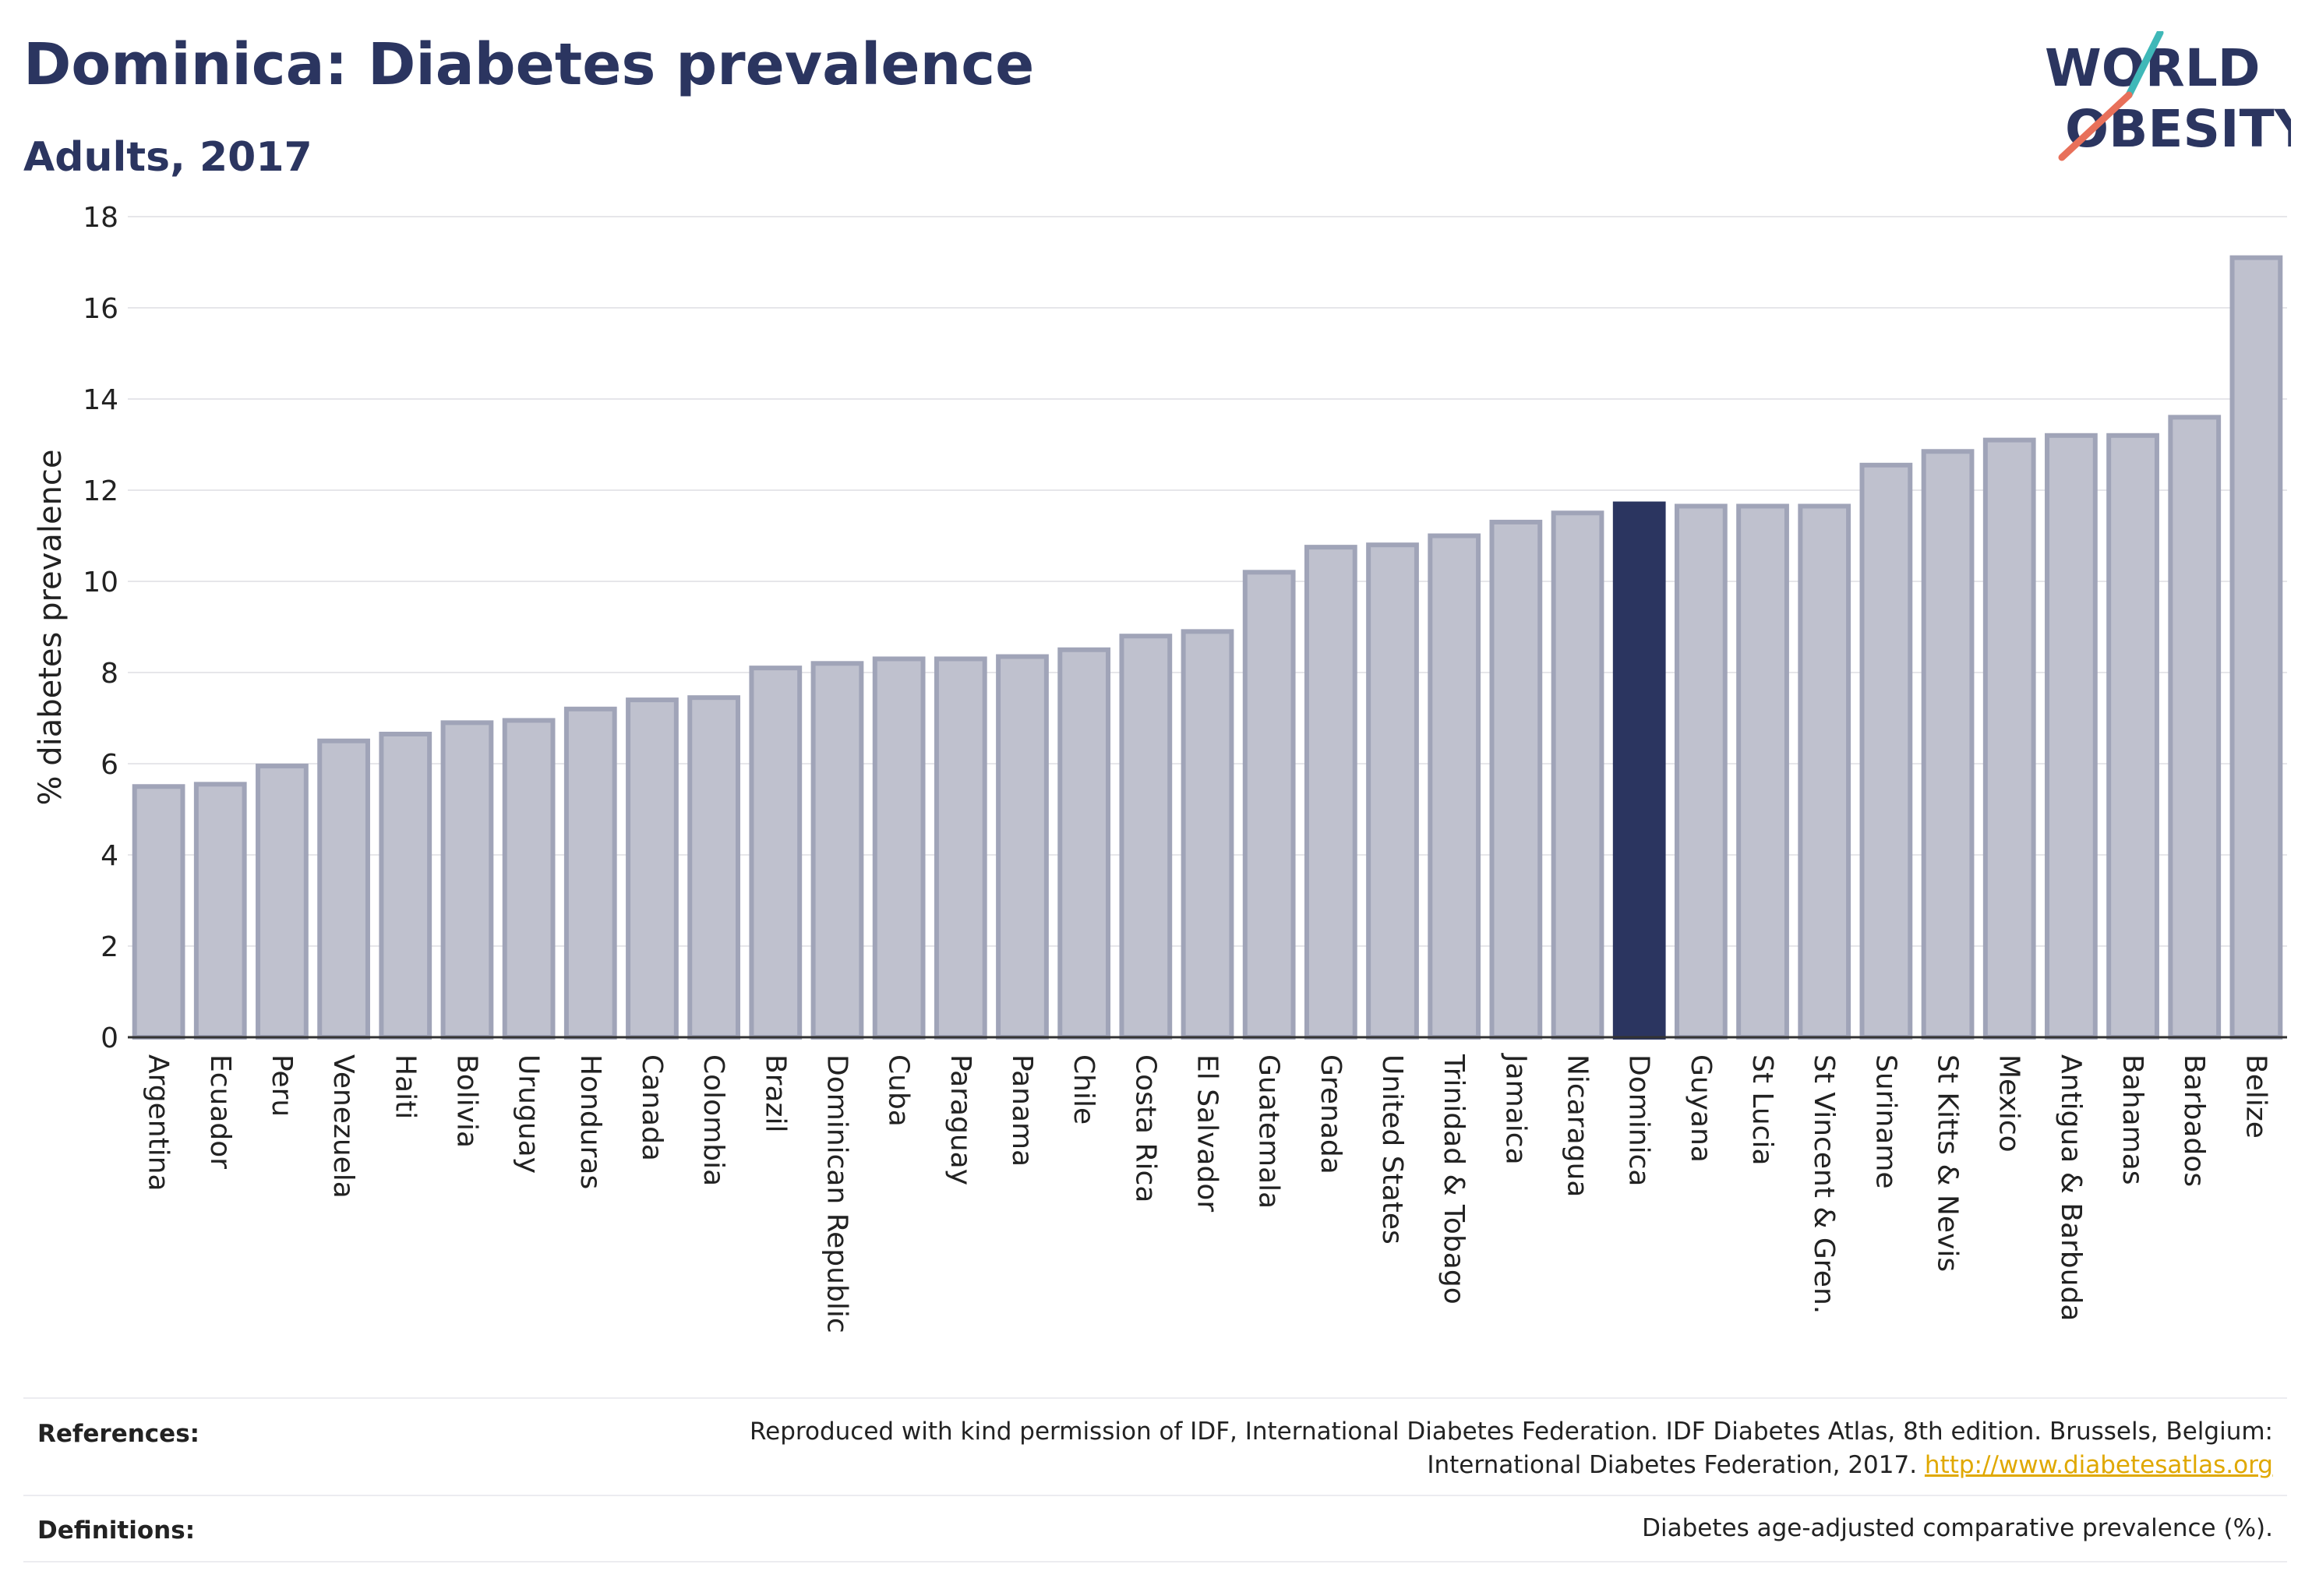 This screenshot has width=2305, height=1596. Describe the element at coordinates (118, 1434) in the screenshot. I see `references-label: References:` at that location.